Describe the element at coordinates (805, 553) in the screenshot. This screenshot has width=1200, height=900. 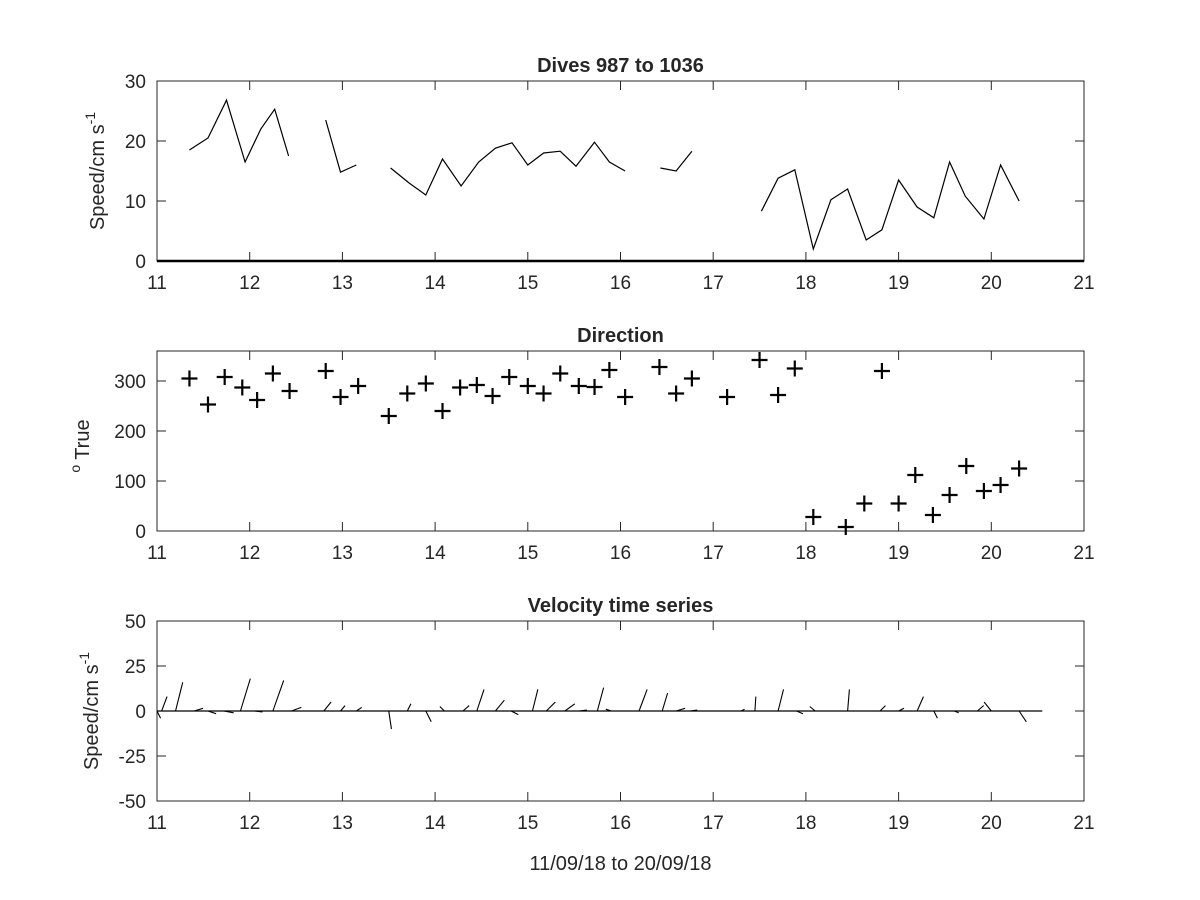
I see `direction-panel-xtick-label: 18` at that location.